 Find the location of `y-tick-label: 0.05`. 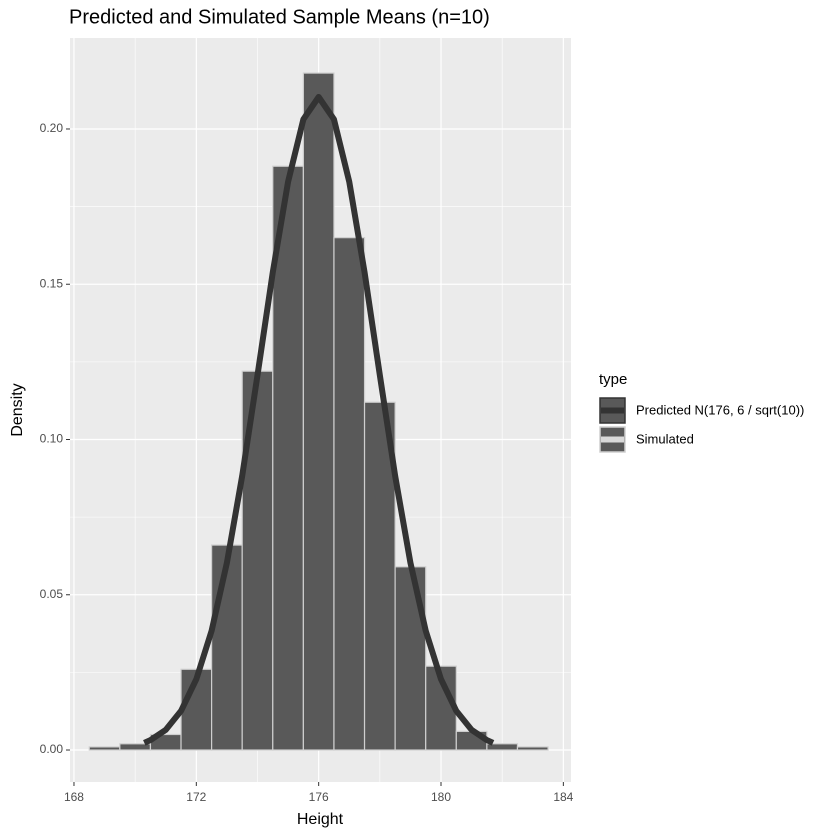

y-tick-label: 0.05 is located at coordinates (52, 594).